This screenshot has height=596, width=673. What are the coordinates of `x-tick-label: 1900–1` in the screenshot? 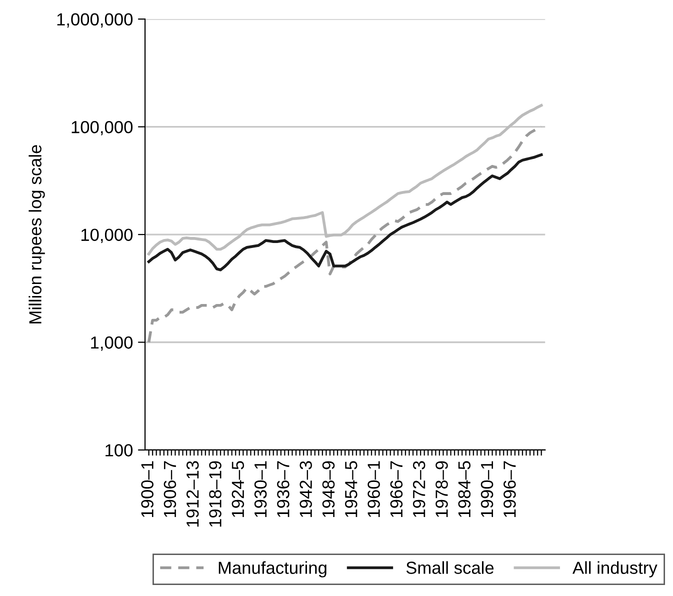 It's located at (147, 489).